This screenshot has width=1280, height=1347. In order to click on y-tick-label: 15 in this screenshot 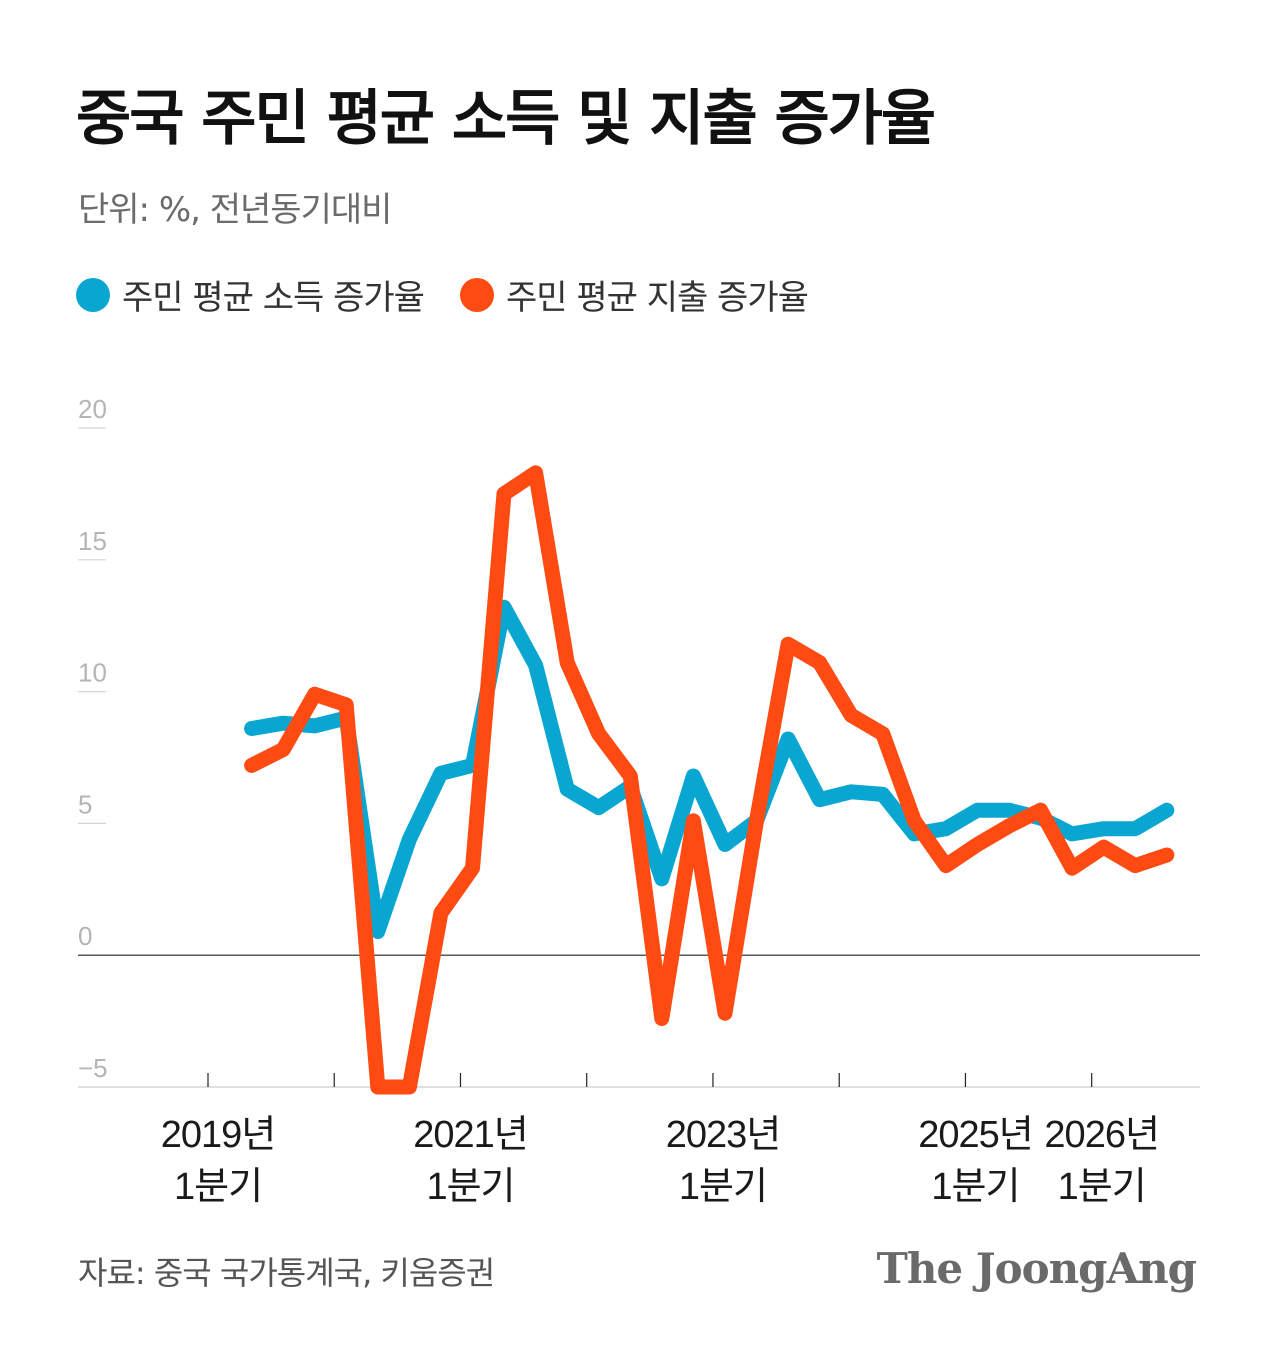, I will do `click(92, 541)`.